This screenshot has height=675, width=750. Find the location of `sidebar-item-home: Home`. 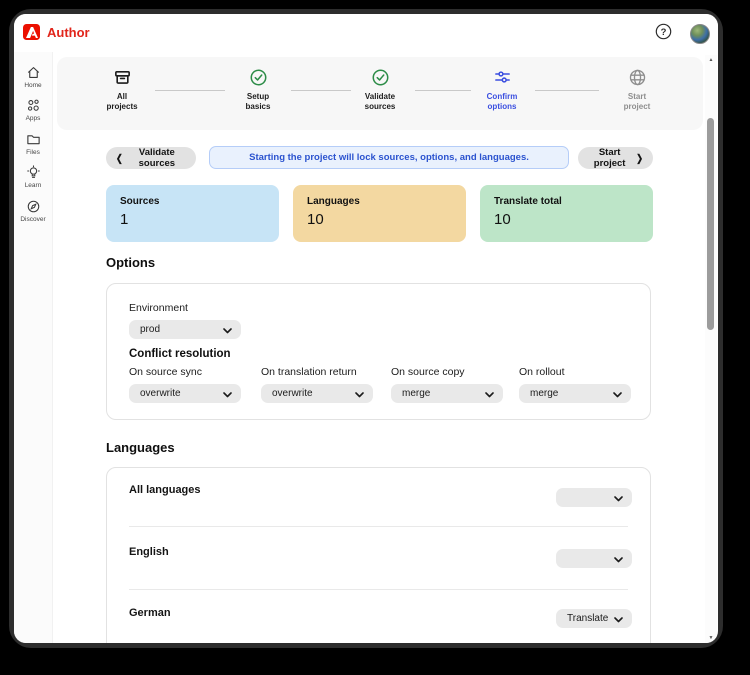

sidebar-item-home: Home is located at coordinates (33, 77).